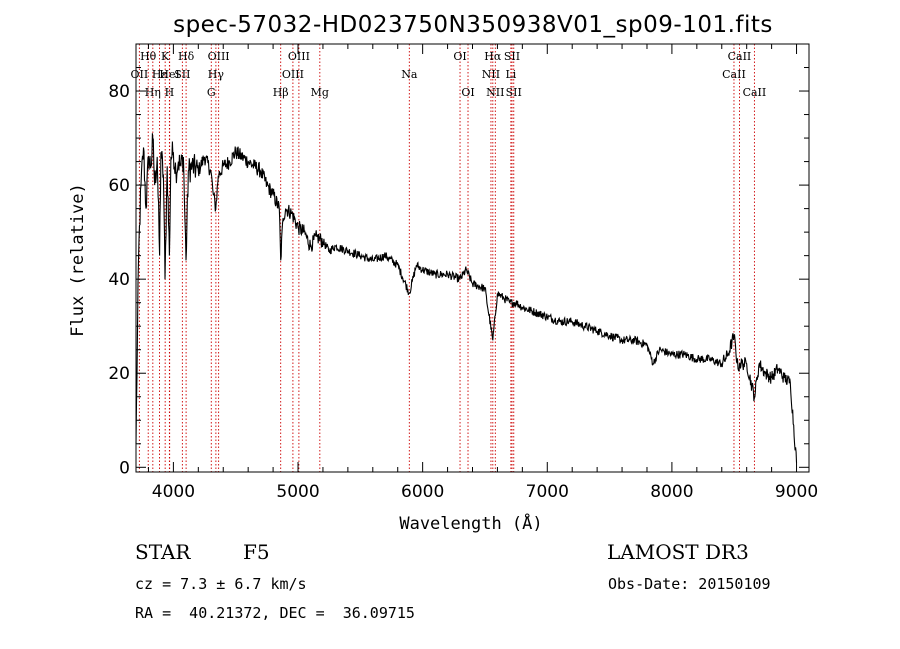  I want to click on x-tick-label: 8000, so click(671, 492).